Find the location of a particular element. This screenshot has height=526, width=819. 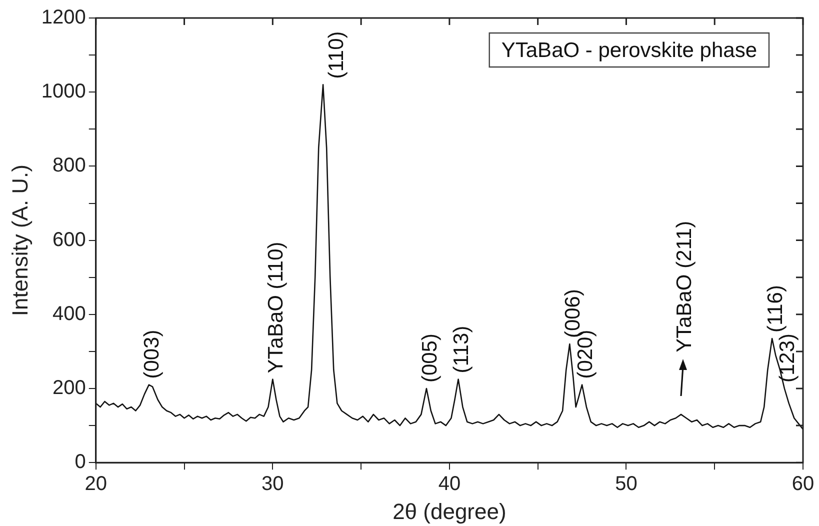

annotation: (003) is located at coordinates (152, 354).